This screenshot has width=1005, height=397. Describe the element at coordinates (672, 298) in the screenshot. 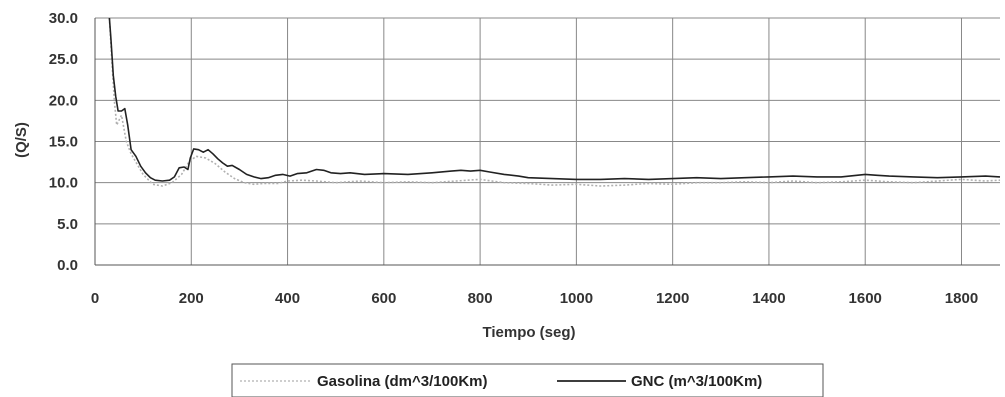

I see `x-tick-label: 1200` at that location.